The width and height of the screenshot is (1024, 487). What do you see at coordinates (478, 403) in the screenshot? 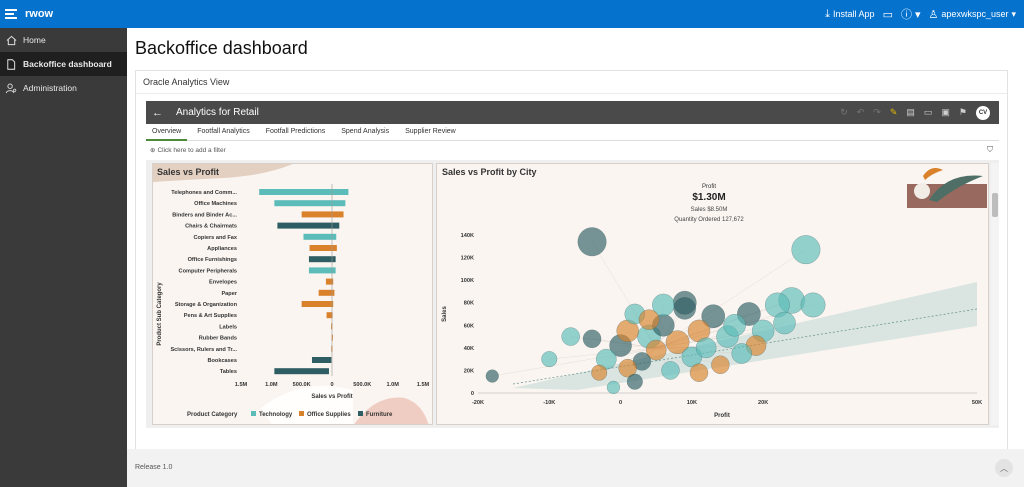
I see `x-tick-label: -20K` at bounding box center [478, 403].